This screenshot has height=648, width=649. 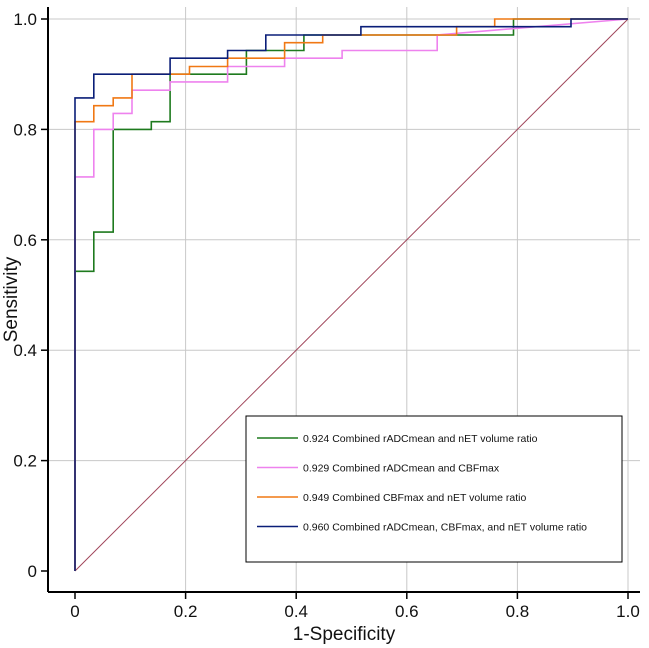 I want to click on y-tick-label: 1.0, so click(x=25, y=19).